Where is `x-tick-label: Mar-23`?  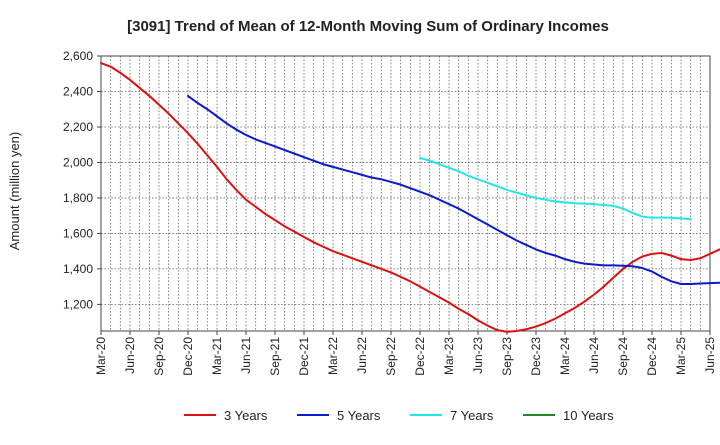
x-tick-label: Mar-23 is located at coordinates (449, 356).